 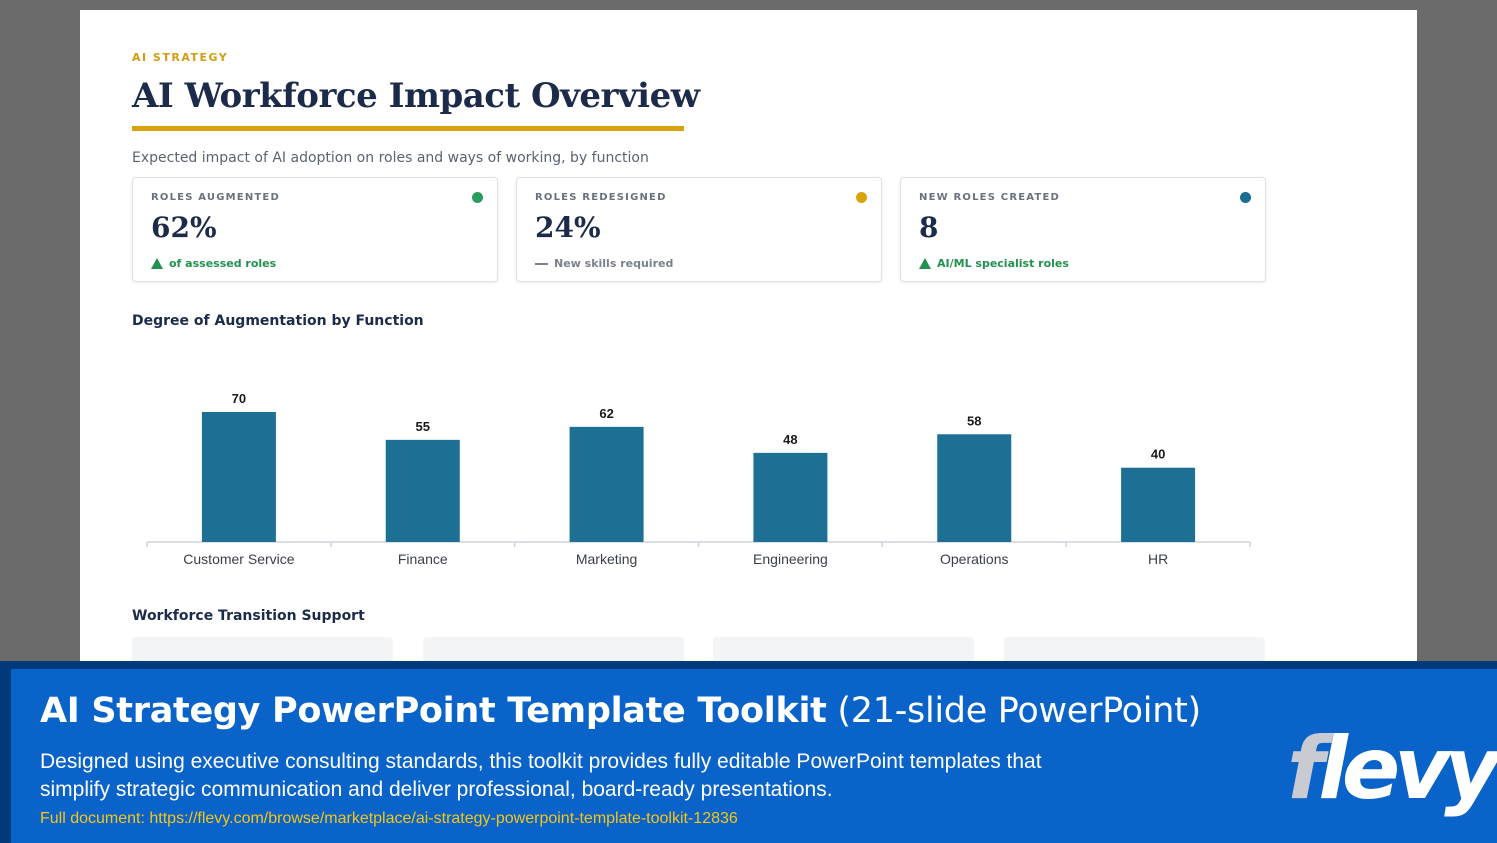 I want to click on bar-data-label: 58, so click(x=974, y=420).